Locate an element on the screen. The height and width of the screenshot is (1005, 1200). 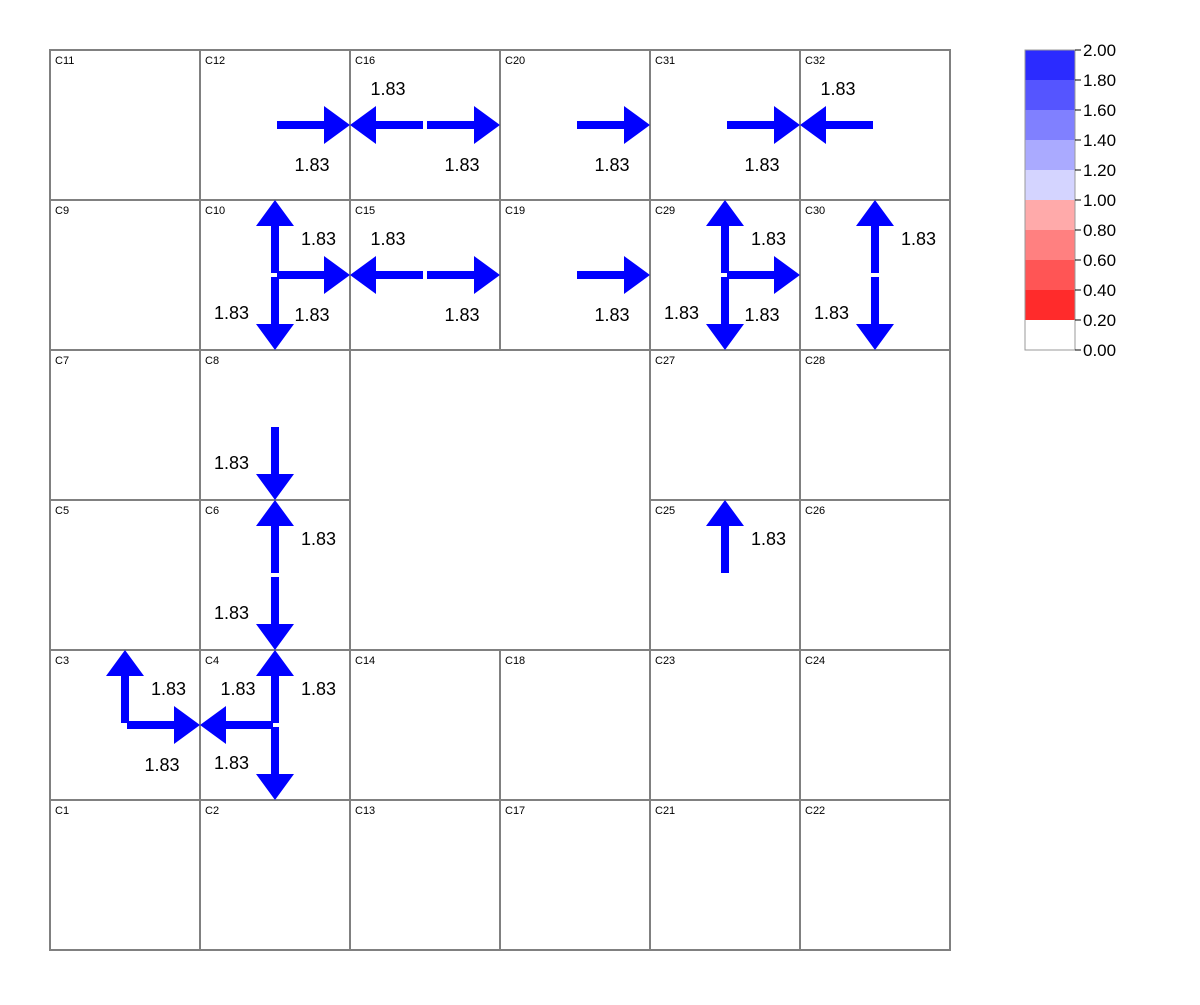
grid-cell-label: C4 is located at coordinates (212, 661).